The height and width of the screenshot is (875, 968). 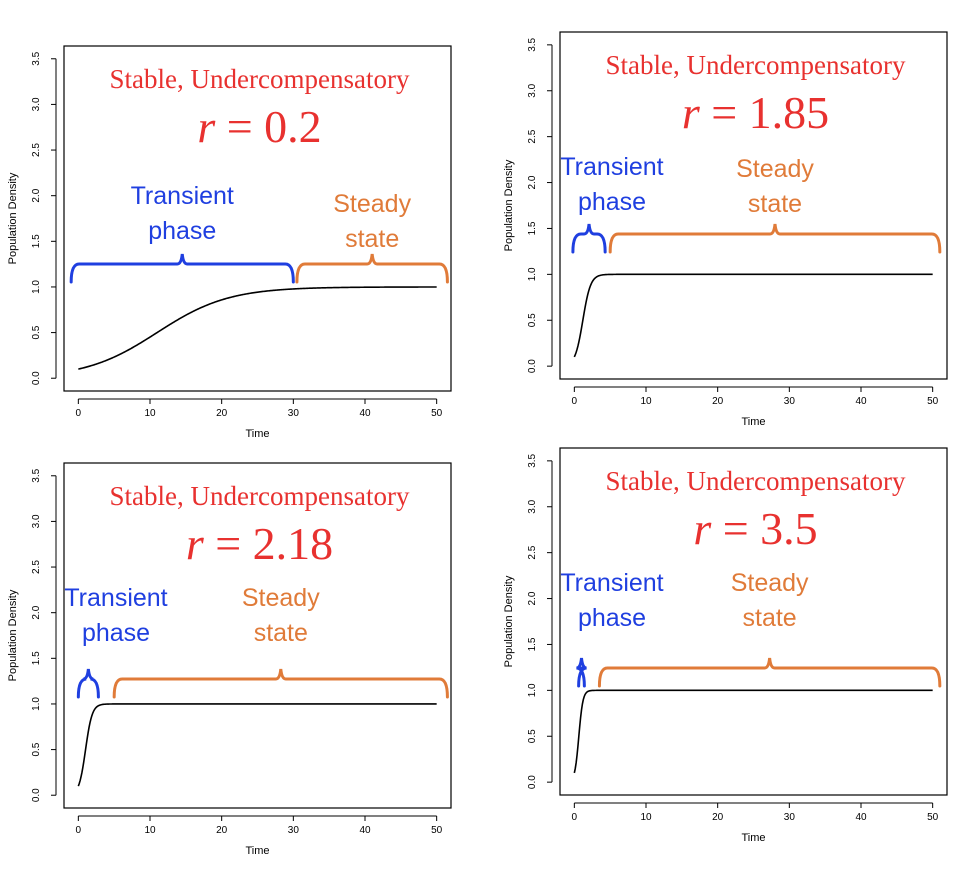 What do you see at coordinates (755, 528) in the screenshot?
I see `r-parameter-label: r = 3.5` at bounding box center [755, 528].